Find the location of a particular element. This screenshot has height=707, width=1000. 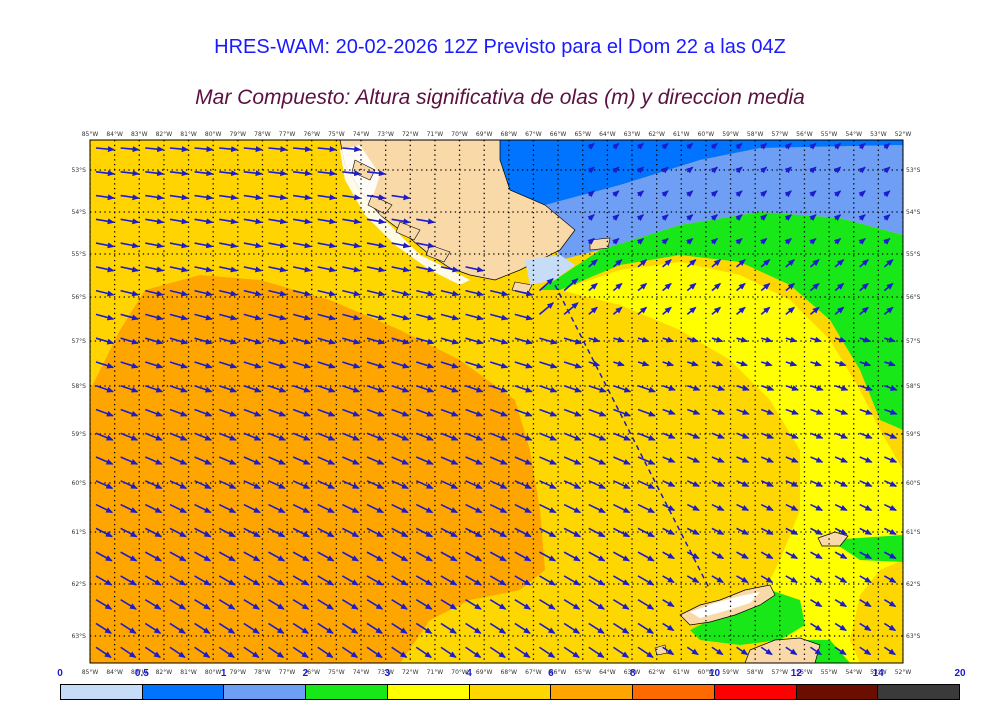

coordinate-label: 80°W is located at coordinates (213, 672).